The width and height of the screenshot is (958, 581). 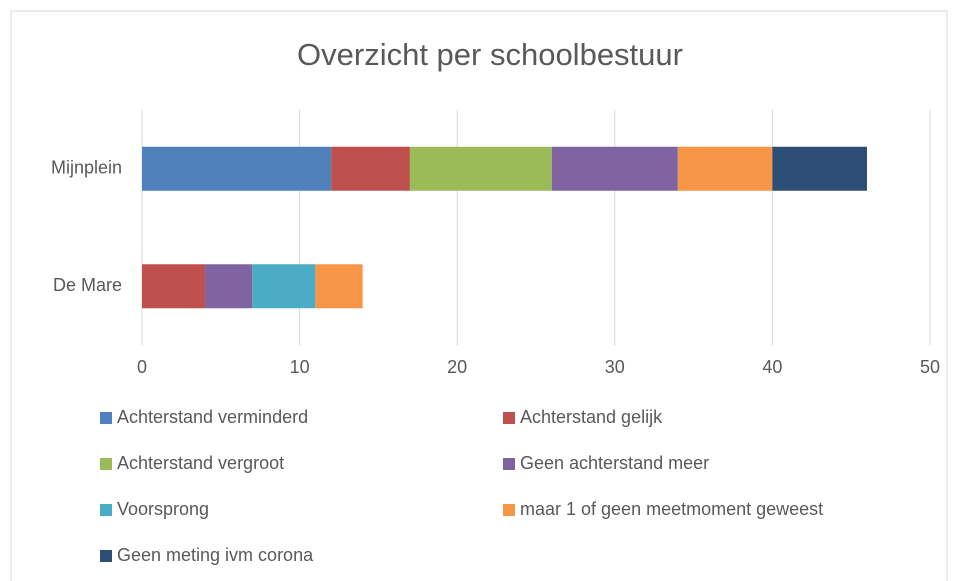 I want to click on legend-label: maar 1 of geen meetmoment geweest, so click(x=671, y=509).